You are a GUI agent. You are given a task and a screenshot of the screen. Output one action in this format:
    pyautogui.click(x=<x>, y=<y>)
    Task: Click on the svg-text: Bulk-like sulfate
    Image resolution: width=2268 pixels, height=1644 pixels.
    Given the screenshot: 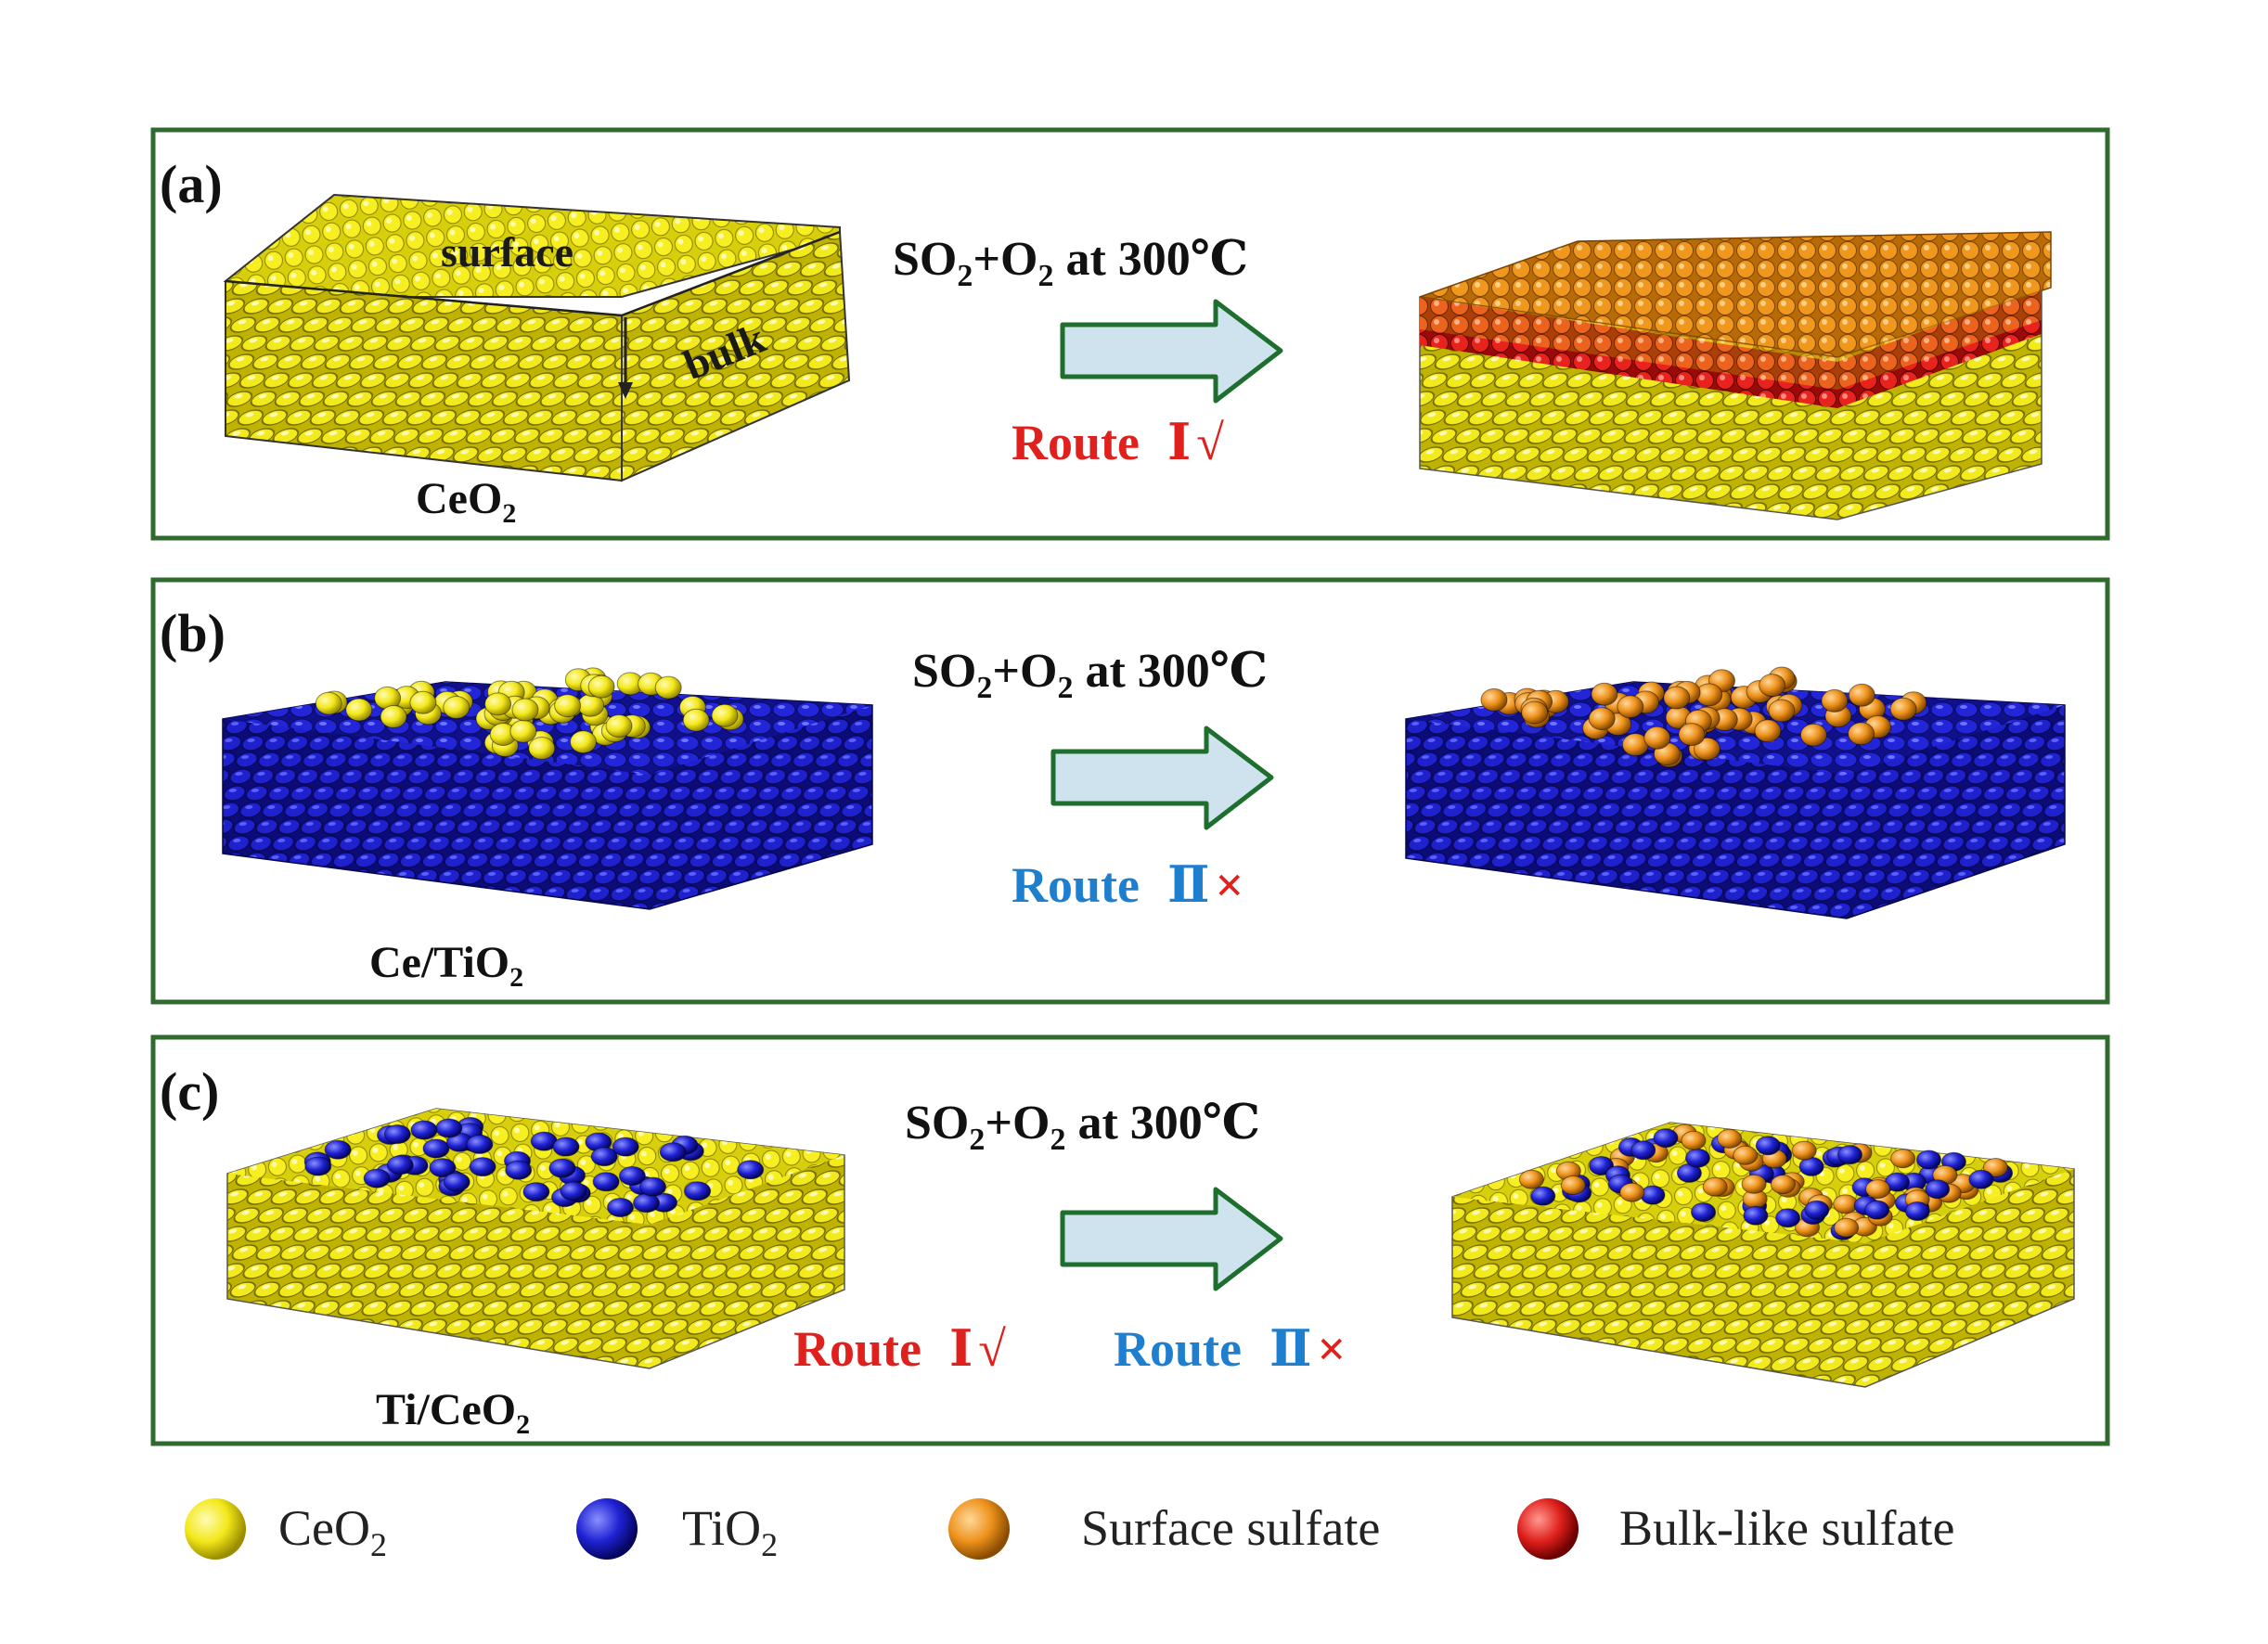 What is the action you would take?
    pyautogui.click(x=1786, y=1528)
    